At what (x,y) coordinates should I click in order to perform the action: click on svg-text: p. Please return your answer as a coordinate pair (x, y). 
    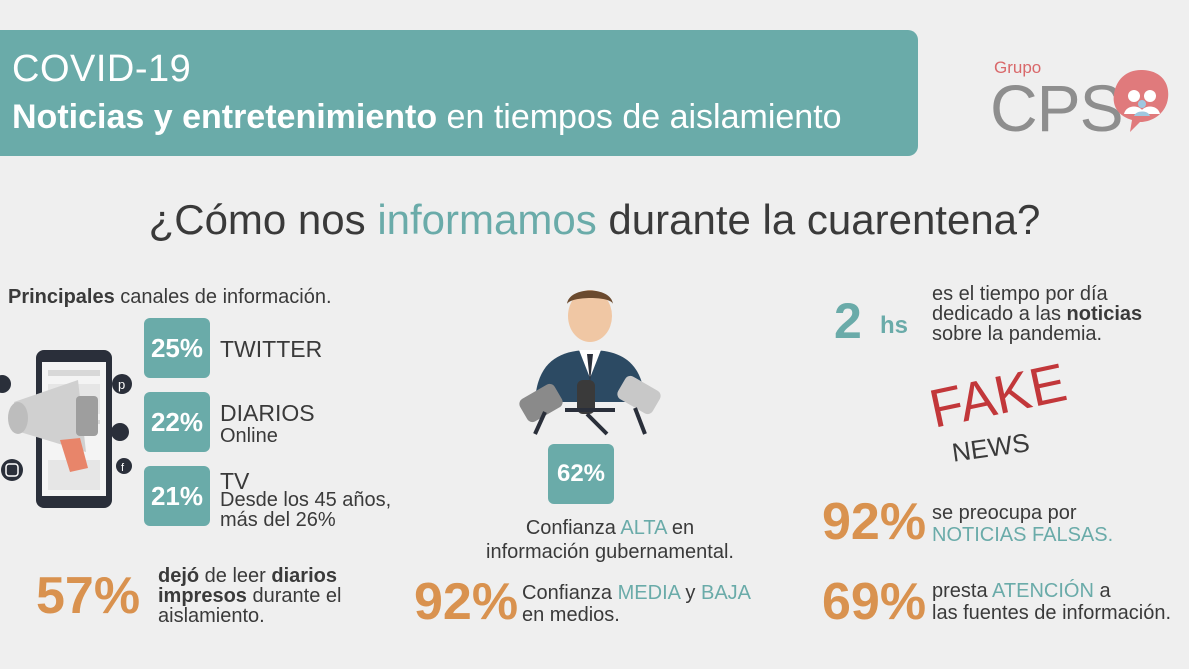
    Looking at the image, I should click on (121, 384).